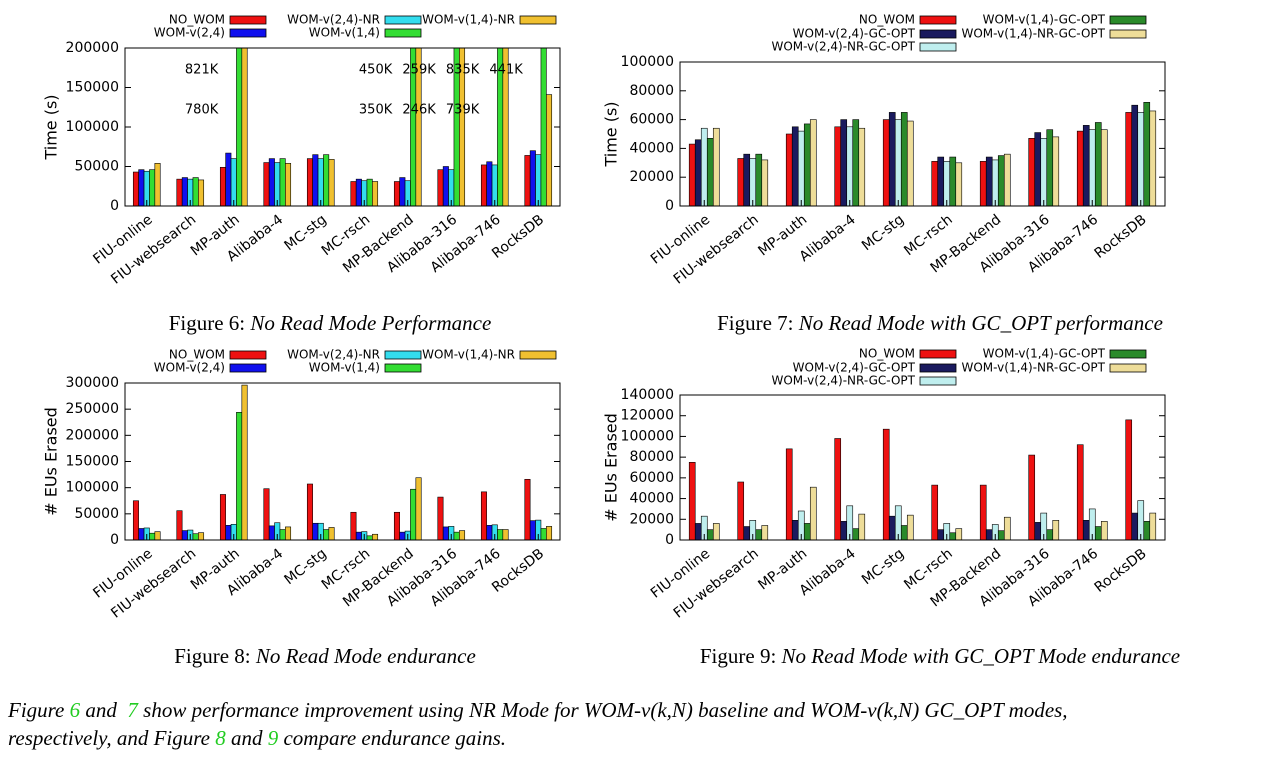 The image size is (1270, 771). Describe the element at coordinates (376, 70) in the screenshot. I see `data-label: 450K` at that location.